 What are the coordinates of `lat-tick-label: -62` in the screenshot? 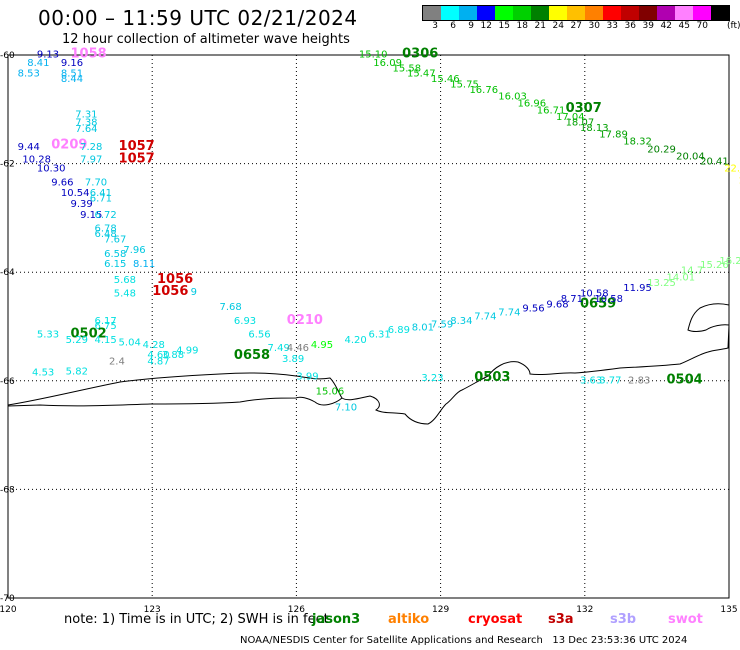 It's located at (7, 165).